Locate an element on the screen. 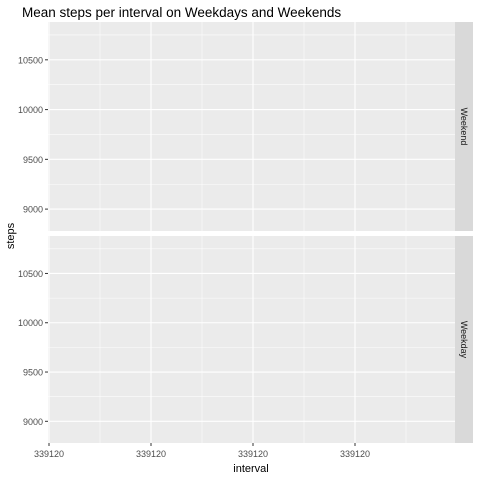 Image resolution: width=480 pixels, height=480 pixels. facet-strip-label: Weekend is located at coordinates (464, 127).